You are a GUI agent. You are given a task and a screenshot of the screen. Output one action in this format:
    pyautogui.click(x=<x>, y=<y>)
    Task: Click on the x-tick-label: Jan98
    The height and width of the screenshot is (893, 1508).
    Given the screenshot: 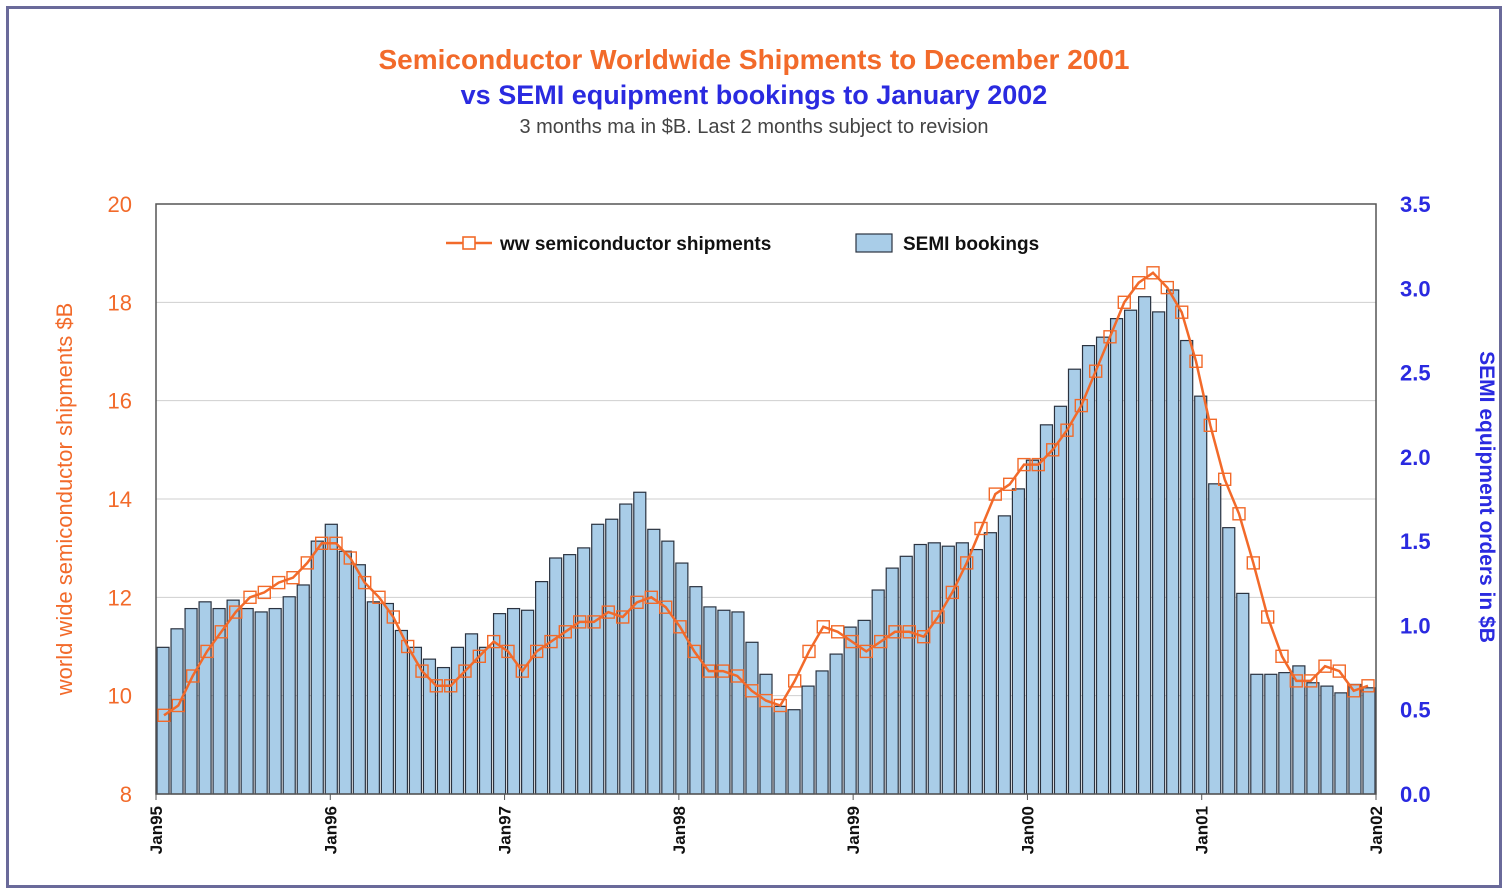 What is the action you would take?
    pyautogui.click(x=679, y=830)
    